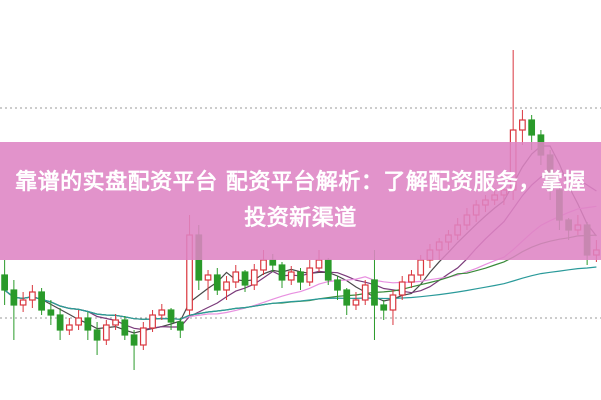  I want to click on moving-average-line, so click(300, 293).